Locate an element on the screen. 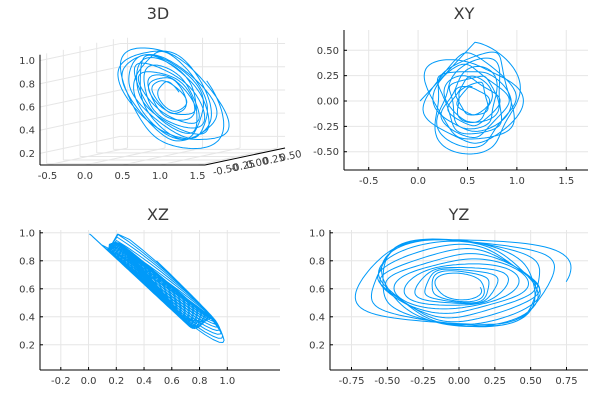 The image size is (600, 400). x-tick-label: -0.50 is located at coordinates (387, 381).